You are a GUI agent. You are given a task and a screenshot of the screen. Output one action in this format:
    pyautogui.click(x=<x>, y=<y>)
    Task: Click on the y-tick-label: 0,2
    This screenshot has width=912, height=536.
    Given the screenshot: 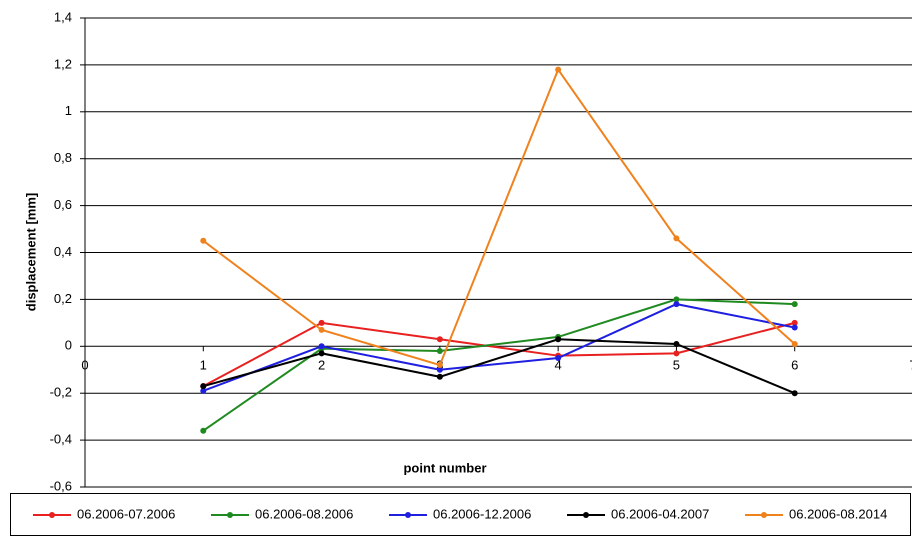 What is the action you would take?
    pyautogui.click(x=63, y=298)
    